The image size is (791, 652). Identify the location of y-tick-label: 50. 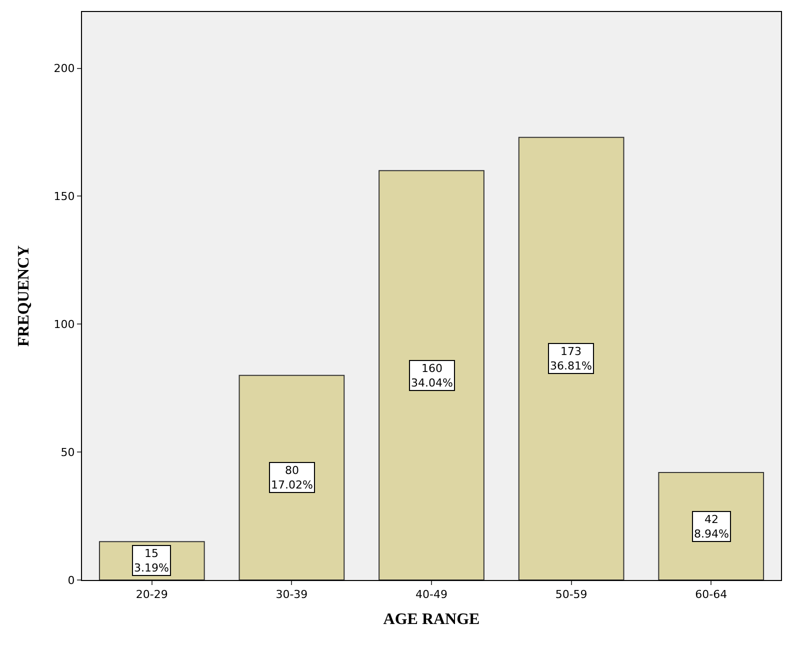
(67, 452).